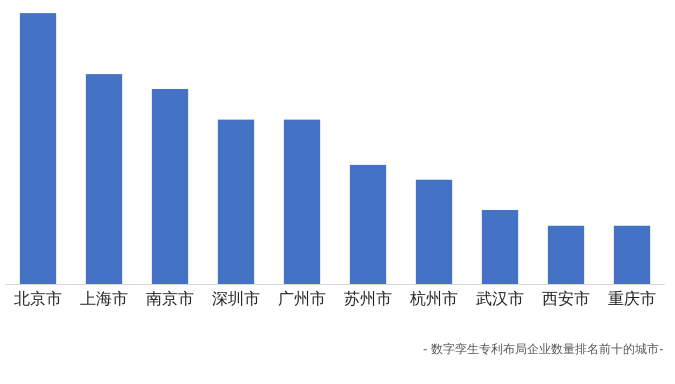  Describe the element at coordinates (170, 298) in the screenshot. I see `x-tick-label: 南京市` at that location.